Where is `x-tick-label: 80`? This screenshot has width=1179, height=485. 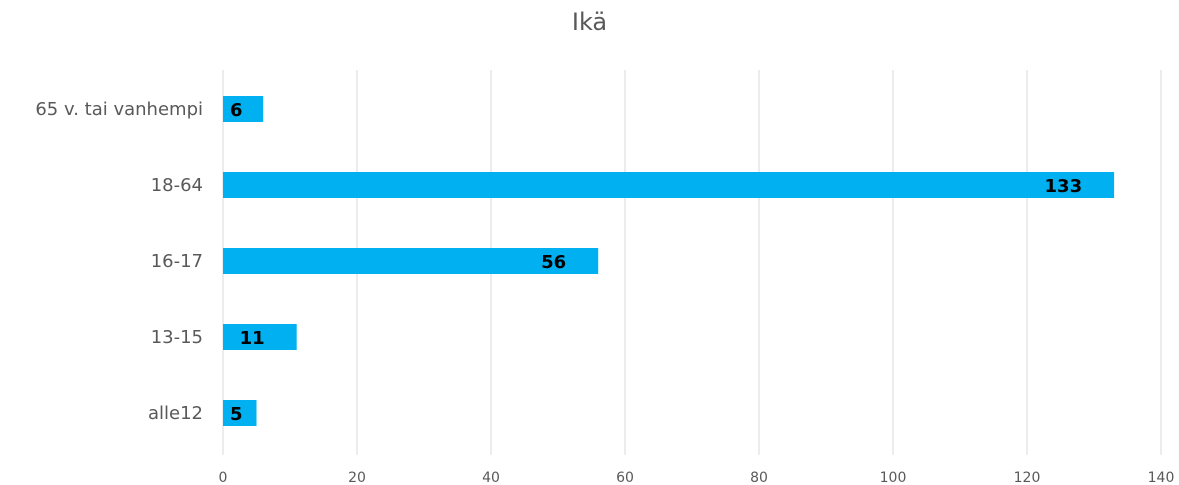
x-tick-label: 80 is located at coordinates (759, 477).